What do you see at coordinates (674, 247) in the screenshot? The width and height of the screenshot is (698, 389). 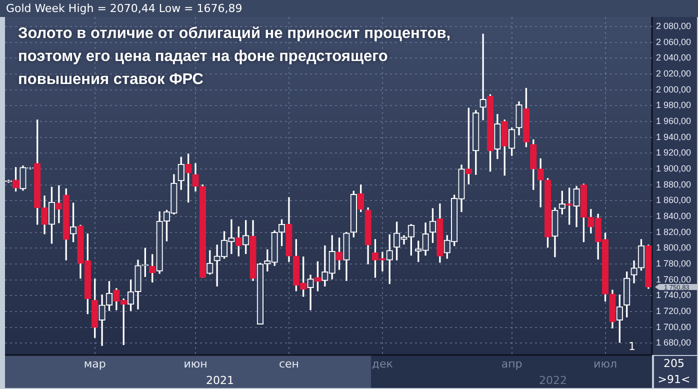 I see `y-tick-label: 1 800,00` at bounding box center [674, 247].